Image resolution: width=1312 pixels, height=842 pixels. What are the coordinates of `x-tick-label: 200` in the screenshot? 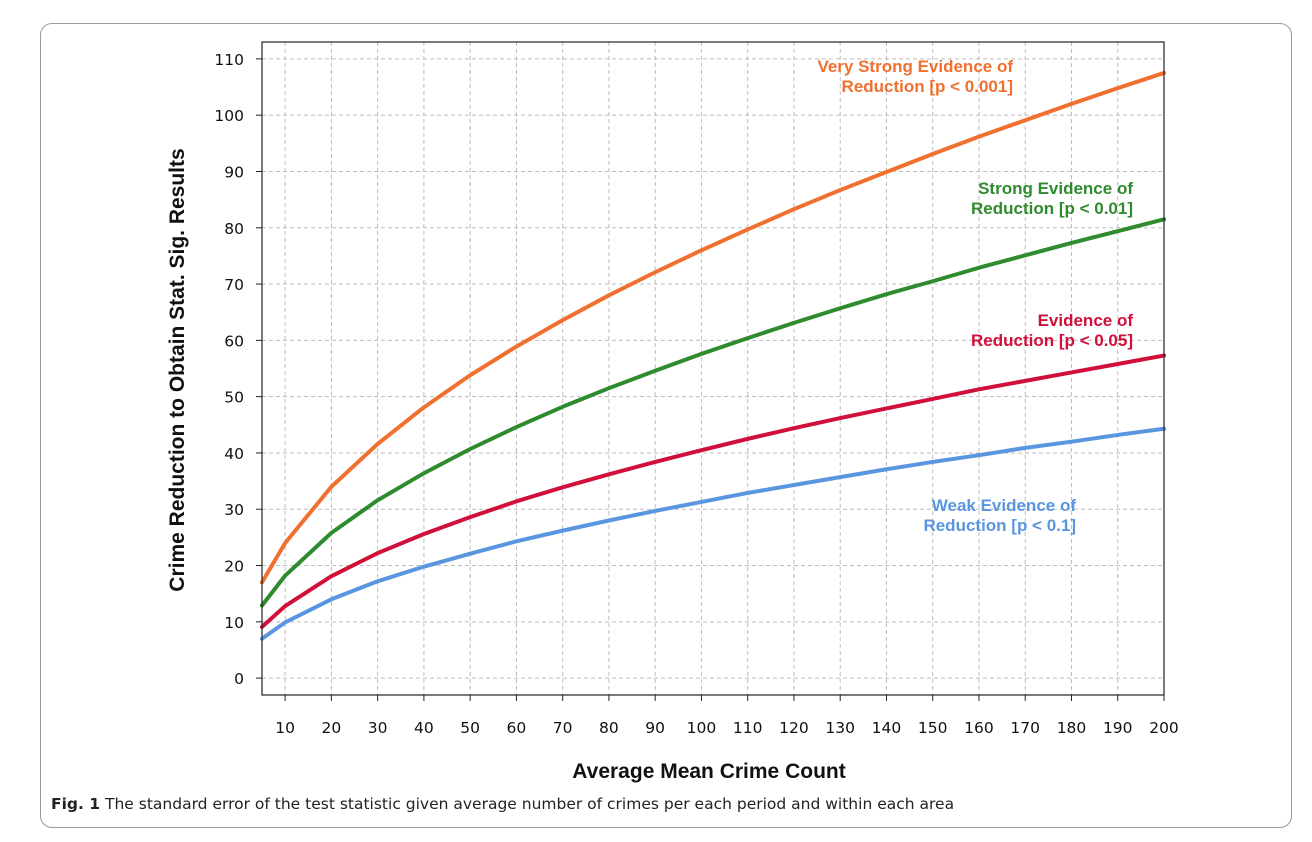 It's located at (1164, 728).